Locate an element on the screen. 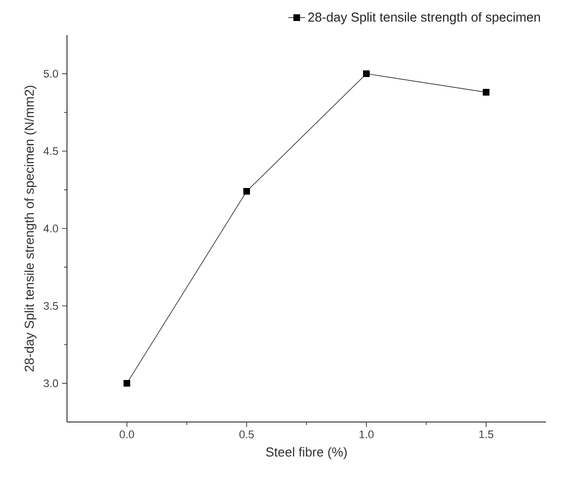  x-tick-label: 0.5 is located at coordinates (246, 434).